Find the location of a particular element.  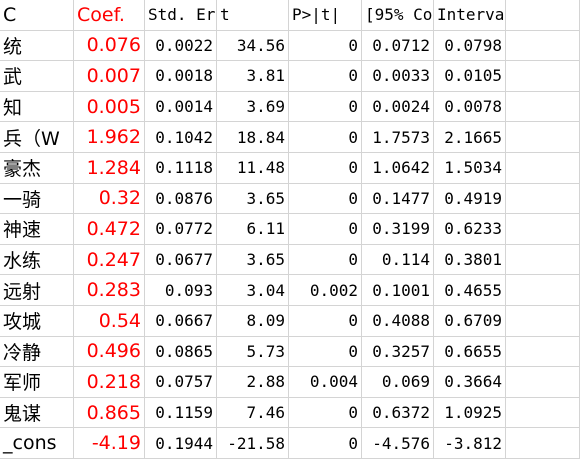

row-label: 一骑 is located at coordinates (37, 199).